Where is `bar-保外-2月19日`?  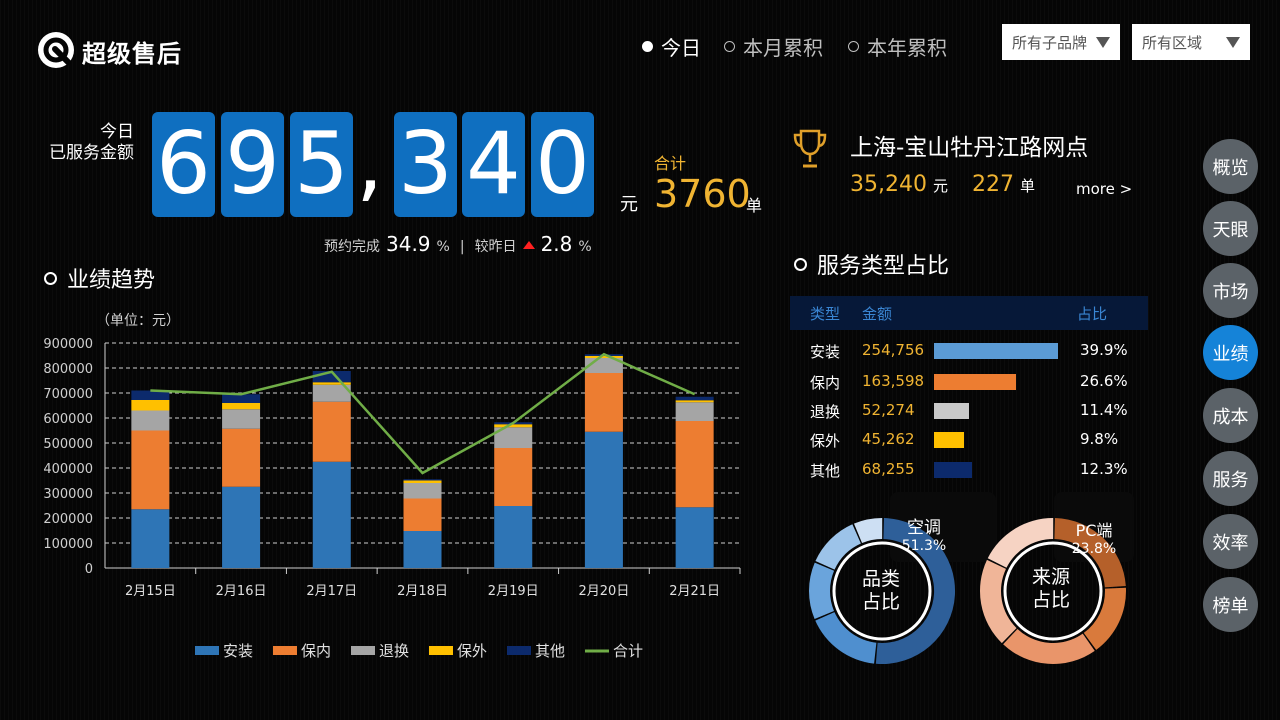 bar-保外-2月19日 is located at coordinates (513, 426).